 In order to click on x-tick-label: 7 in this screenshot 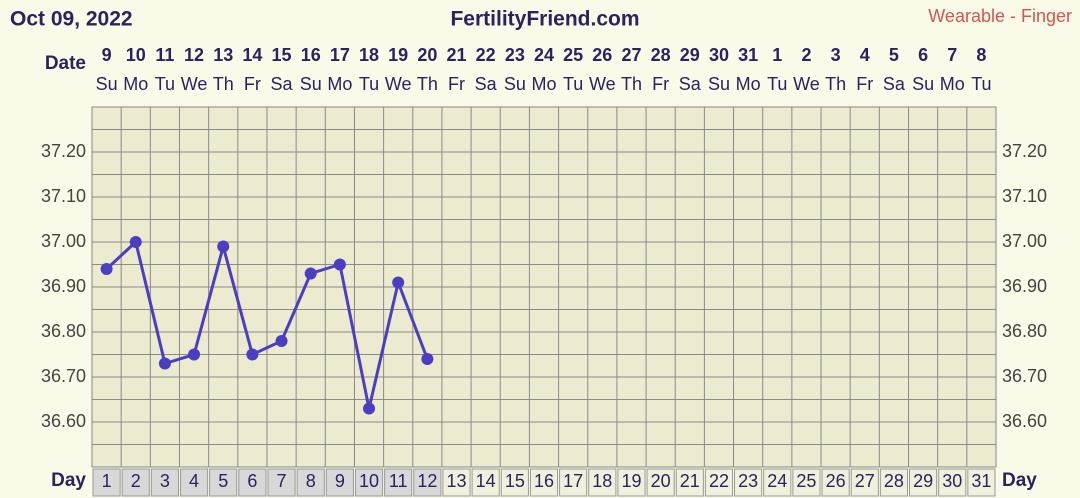, I will do `click(282, 481)`.